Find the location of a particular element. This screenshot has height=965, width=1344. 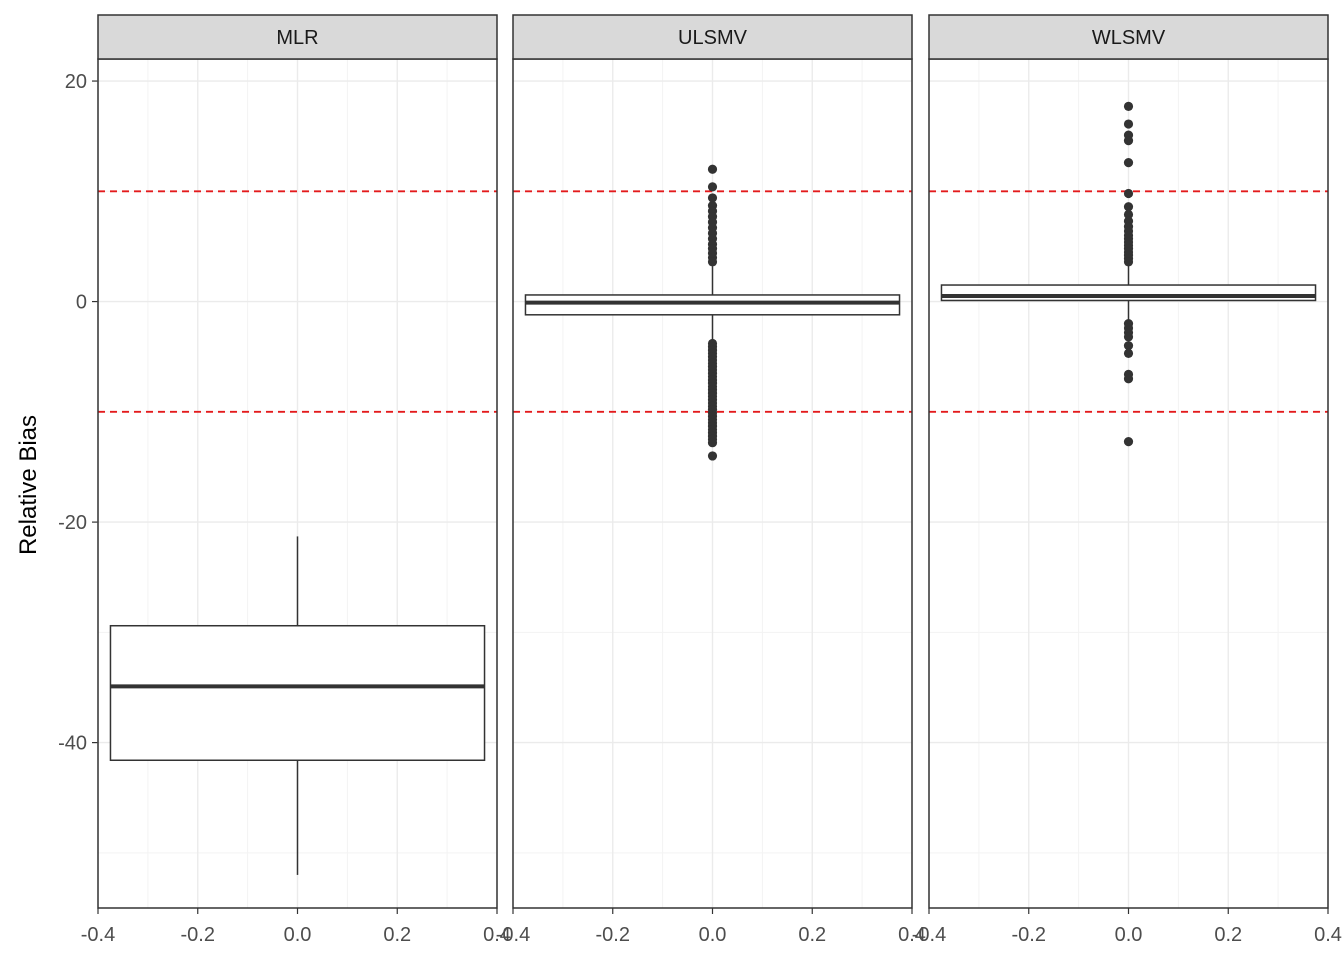

facet-strip-label: WLSMV is located at coordinates (1129, 38).